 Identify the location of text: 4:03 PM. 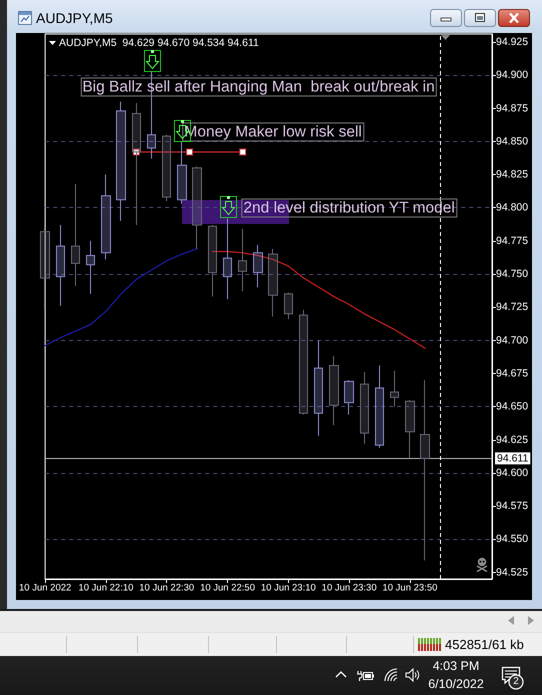
(456, 666).